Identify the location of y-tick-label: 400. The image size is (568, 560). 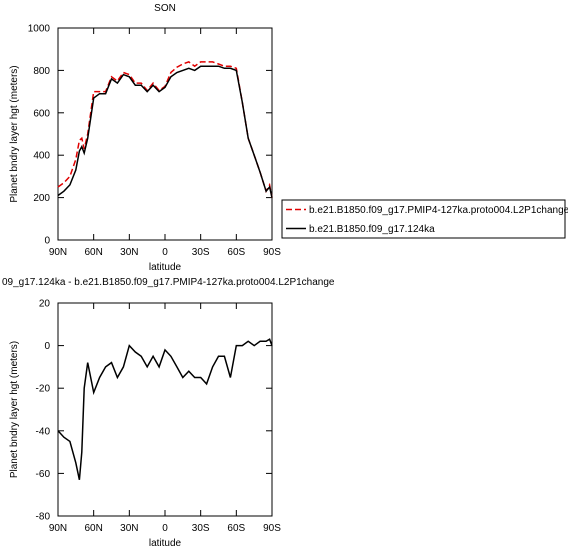
(41, 156).